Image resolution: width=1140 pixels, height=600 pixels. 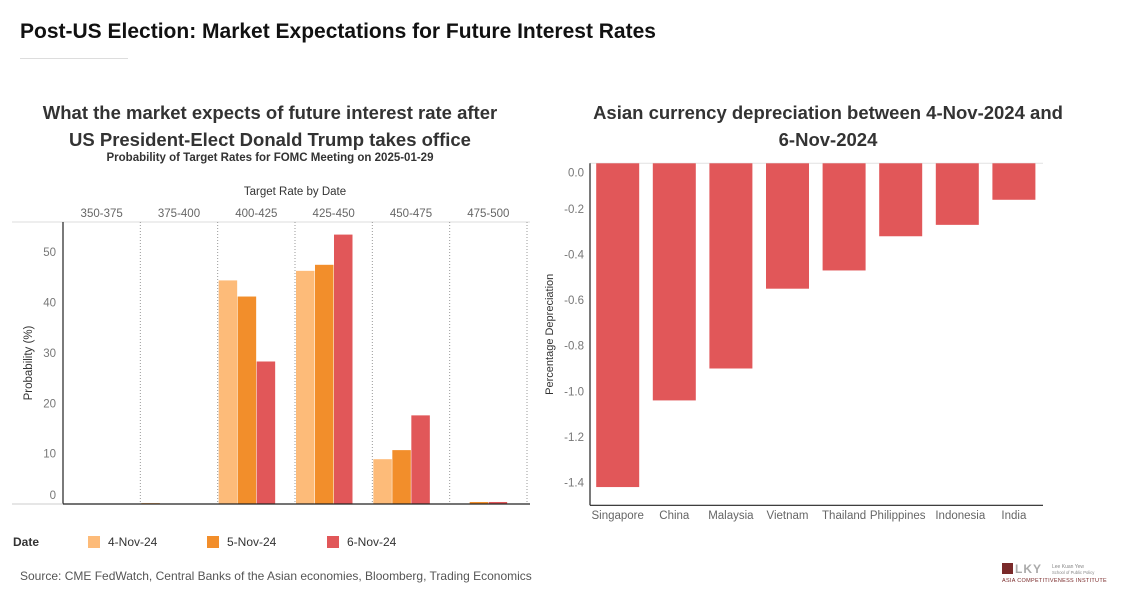 I want to click on svg-text: School of Public Policy, so click(x=1073, y=572).